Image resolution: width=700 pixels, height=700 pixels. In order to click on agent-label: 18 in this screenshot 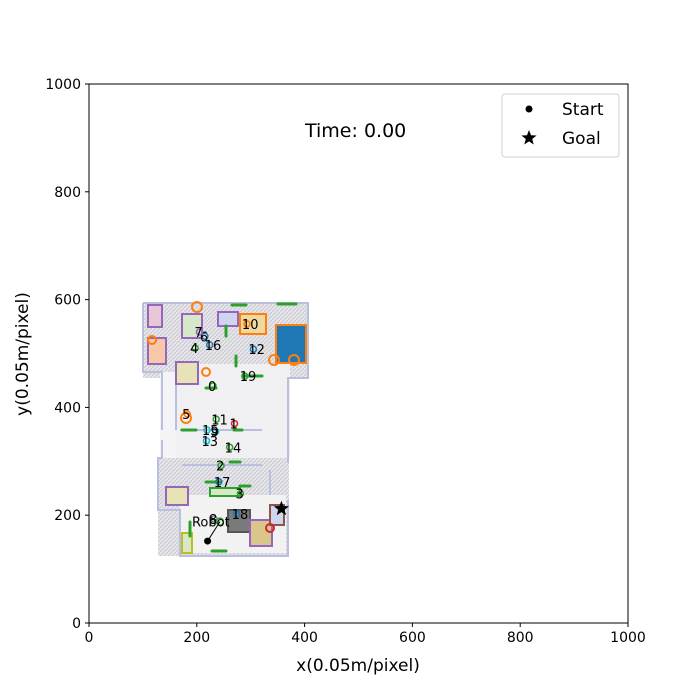, I will do `click(240, 515)`.